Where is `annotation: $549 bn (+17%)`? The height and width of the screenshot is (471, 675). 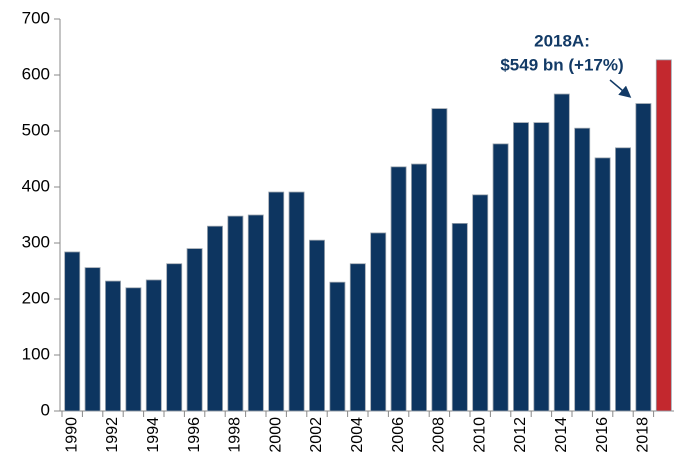
annotation: $549 bn (+17%) is located at coordinates (561, 64).